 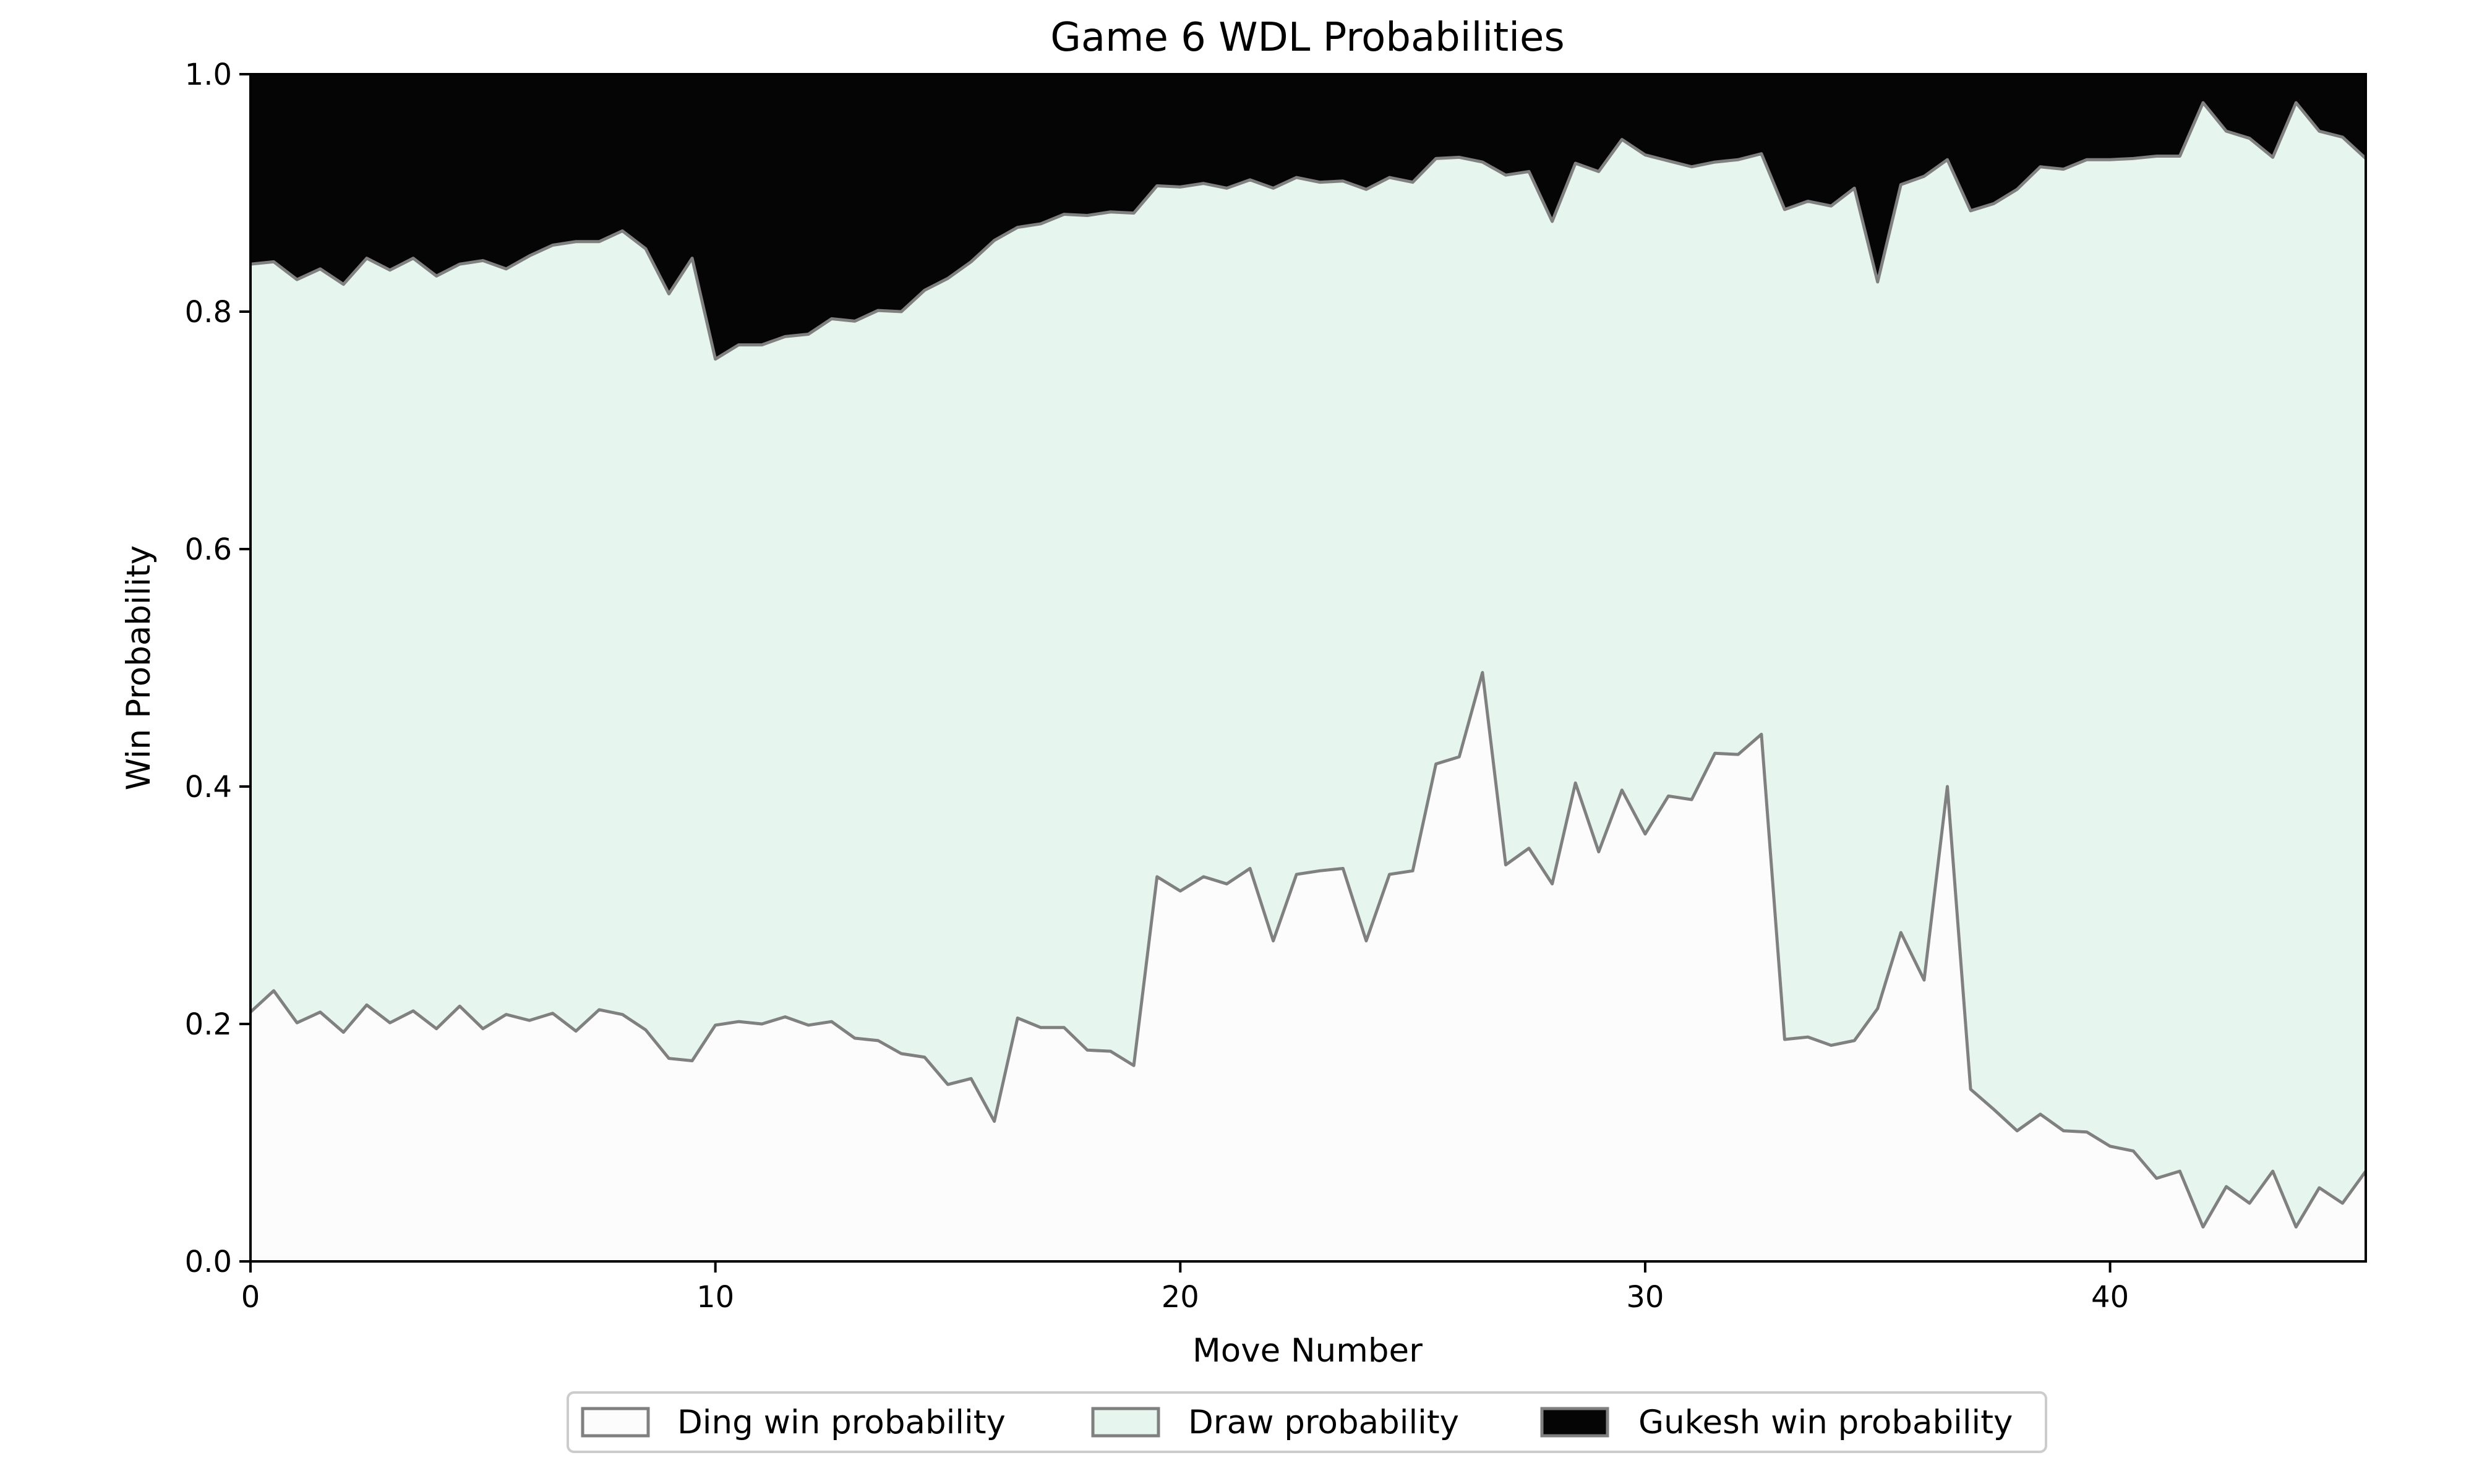 What do you see at coordinates (208, 1024) in the screenshot?
I see `y-tick-label: 0.2` at bounding box center [208, 1024].